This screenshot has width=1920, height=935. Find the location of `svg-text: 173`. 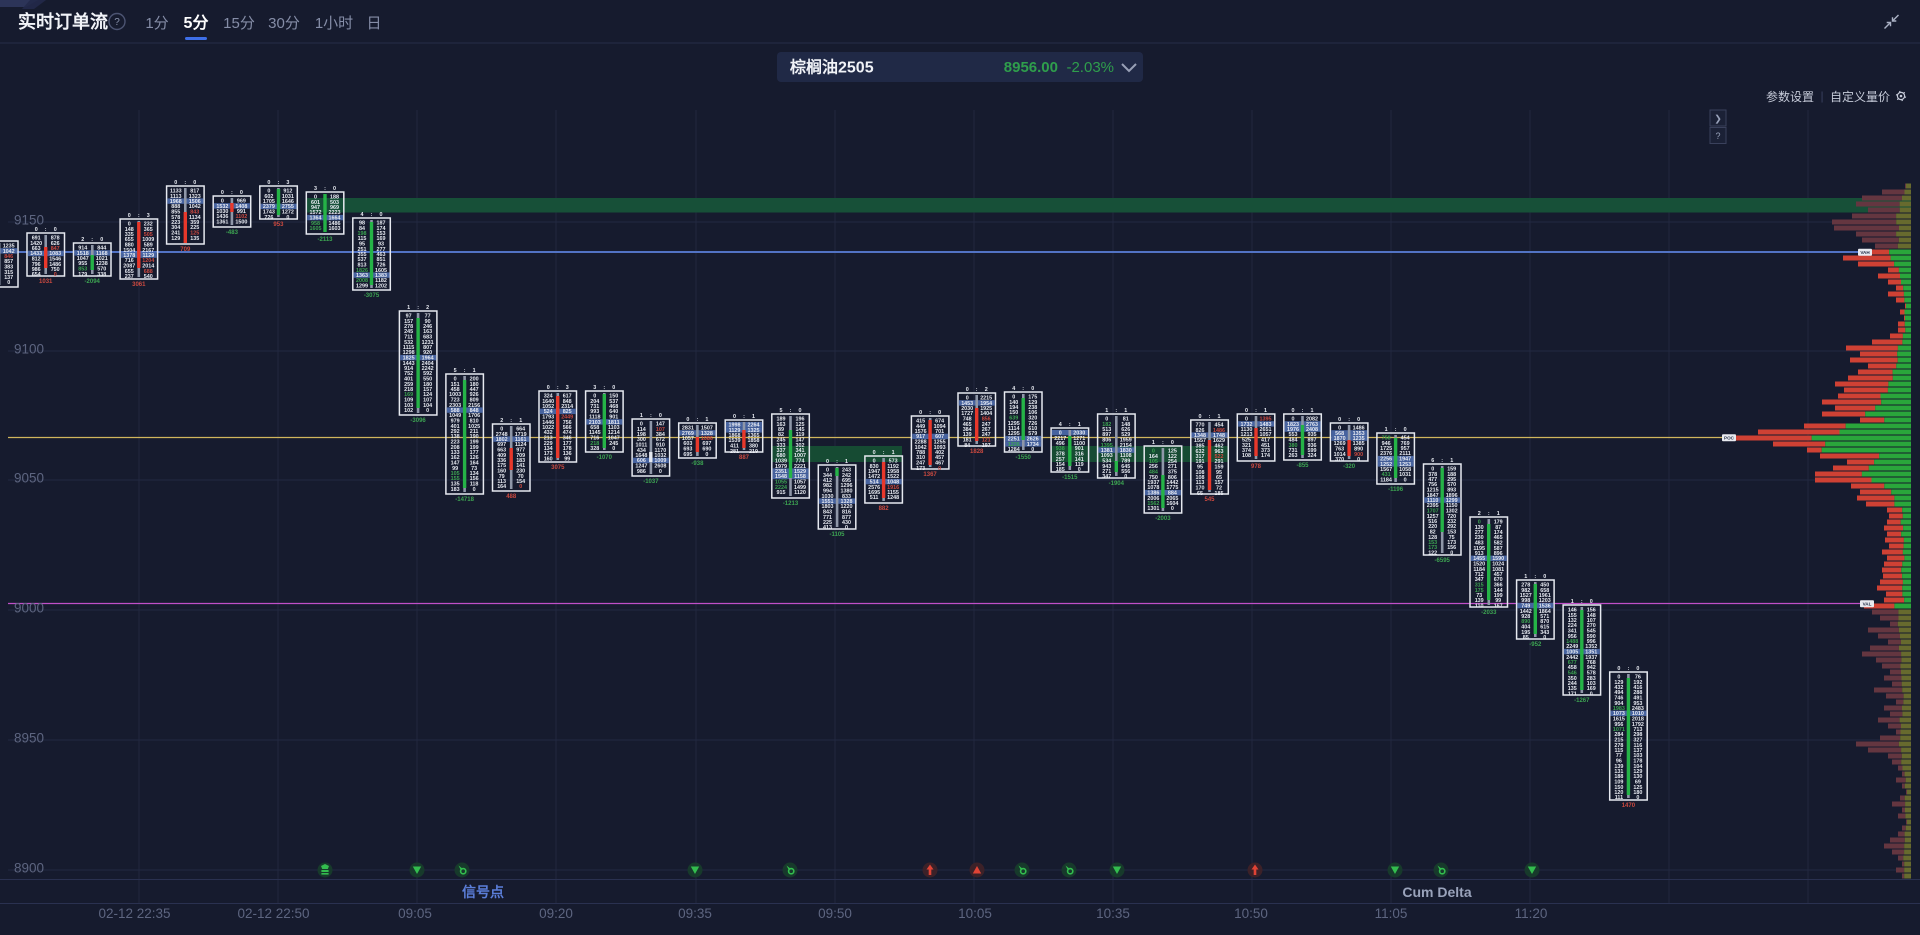

svg-text: 173 is located at coordinates (548, 454).